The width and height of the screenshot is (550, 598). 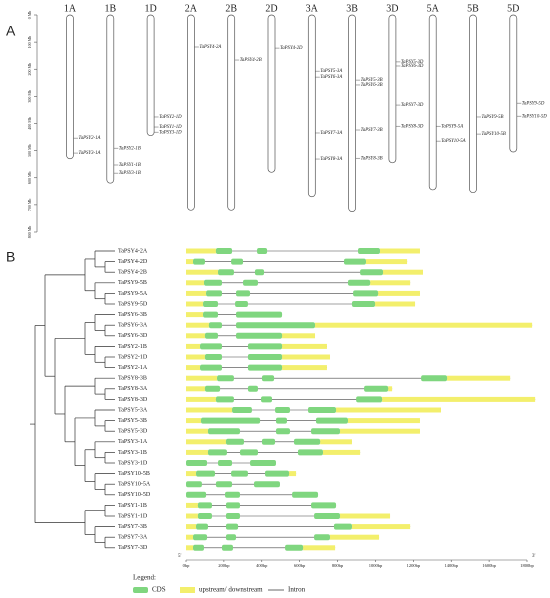 I want to click on gene-name: TaPSY8-3B, so click(x=132, y=379).